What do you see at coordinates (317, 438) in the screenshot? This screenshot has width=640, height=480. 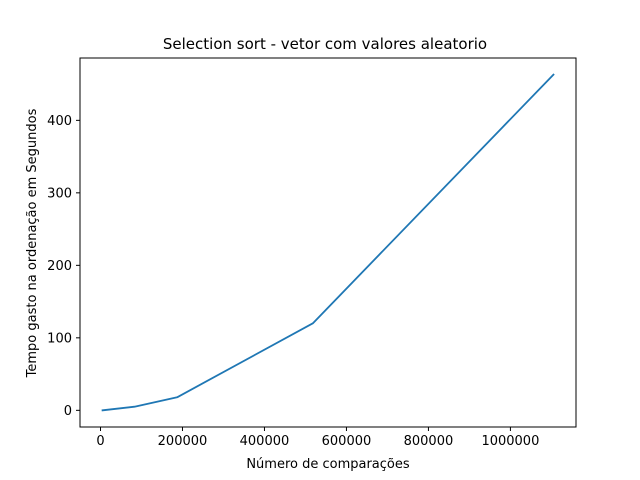 I see `x-axis: 0 200000 400000 600000 800000 1000000` at bounding box center [317, 438].